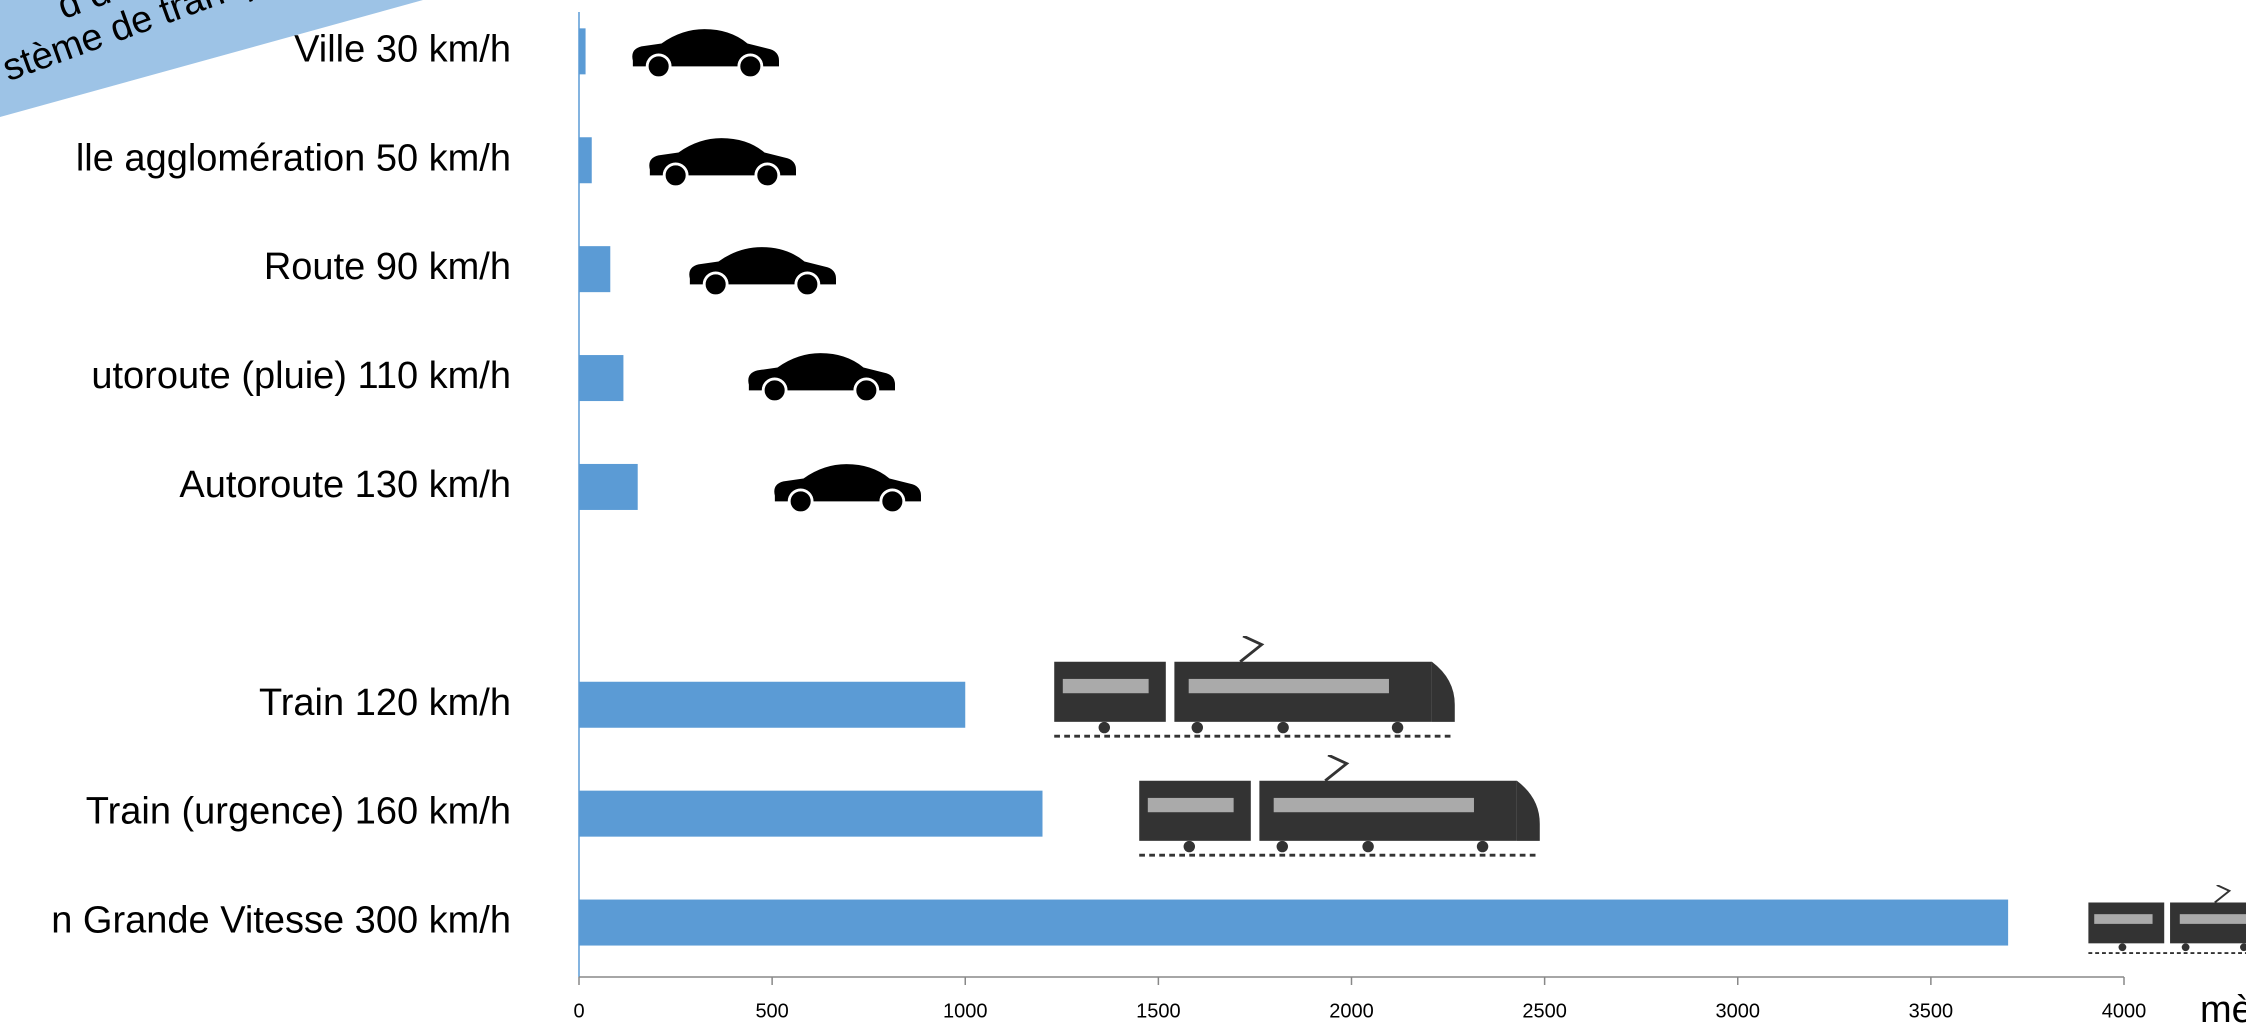  What do you see at coordinates (301, 376) in the screenshot?
I see `y-tick-label: utoroute (pluie) 110 km/h` at bounding box center [301, 376].